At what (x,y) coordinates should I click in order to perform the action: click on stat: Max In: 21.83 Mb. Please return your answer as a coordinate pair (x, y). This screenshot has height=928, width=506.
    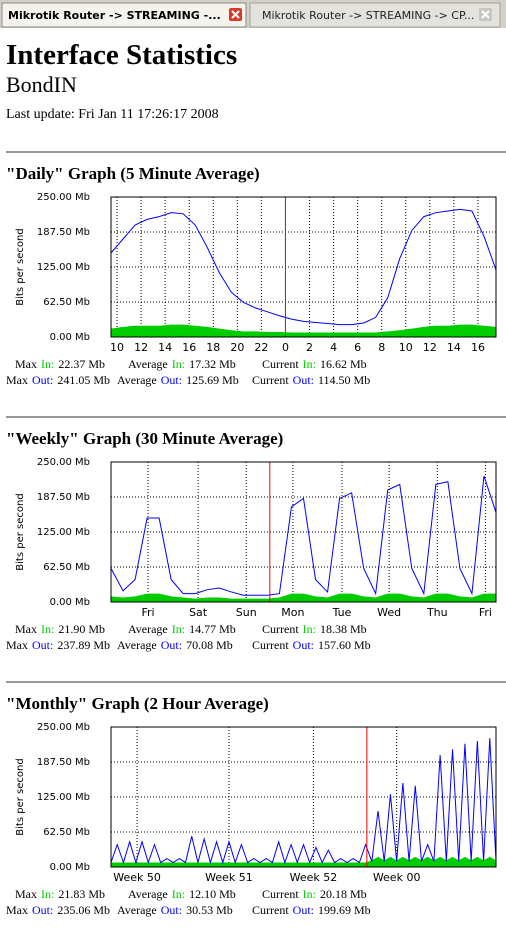
    Looking at the image, I should click on (60, 894).